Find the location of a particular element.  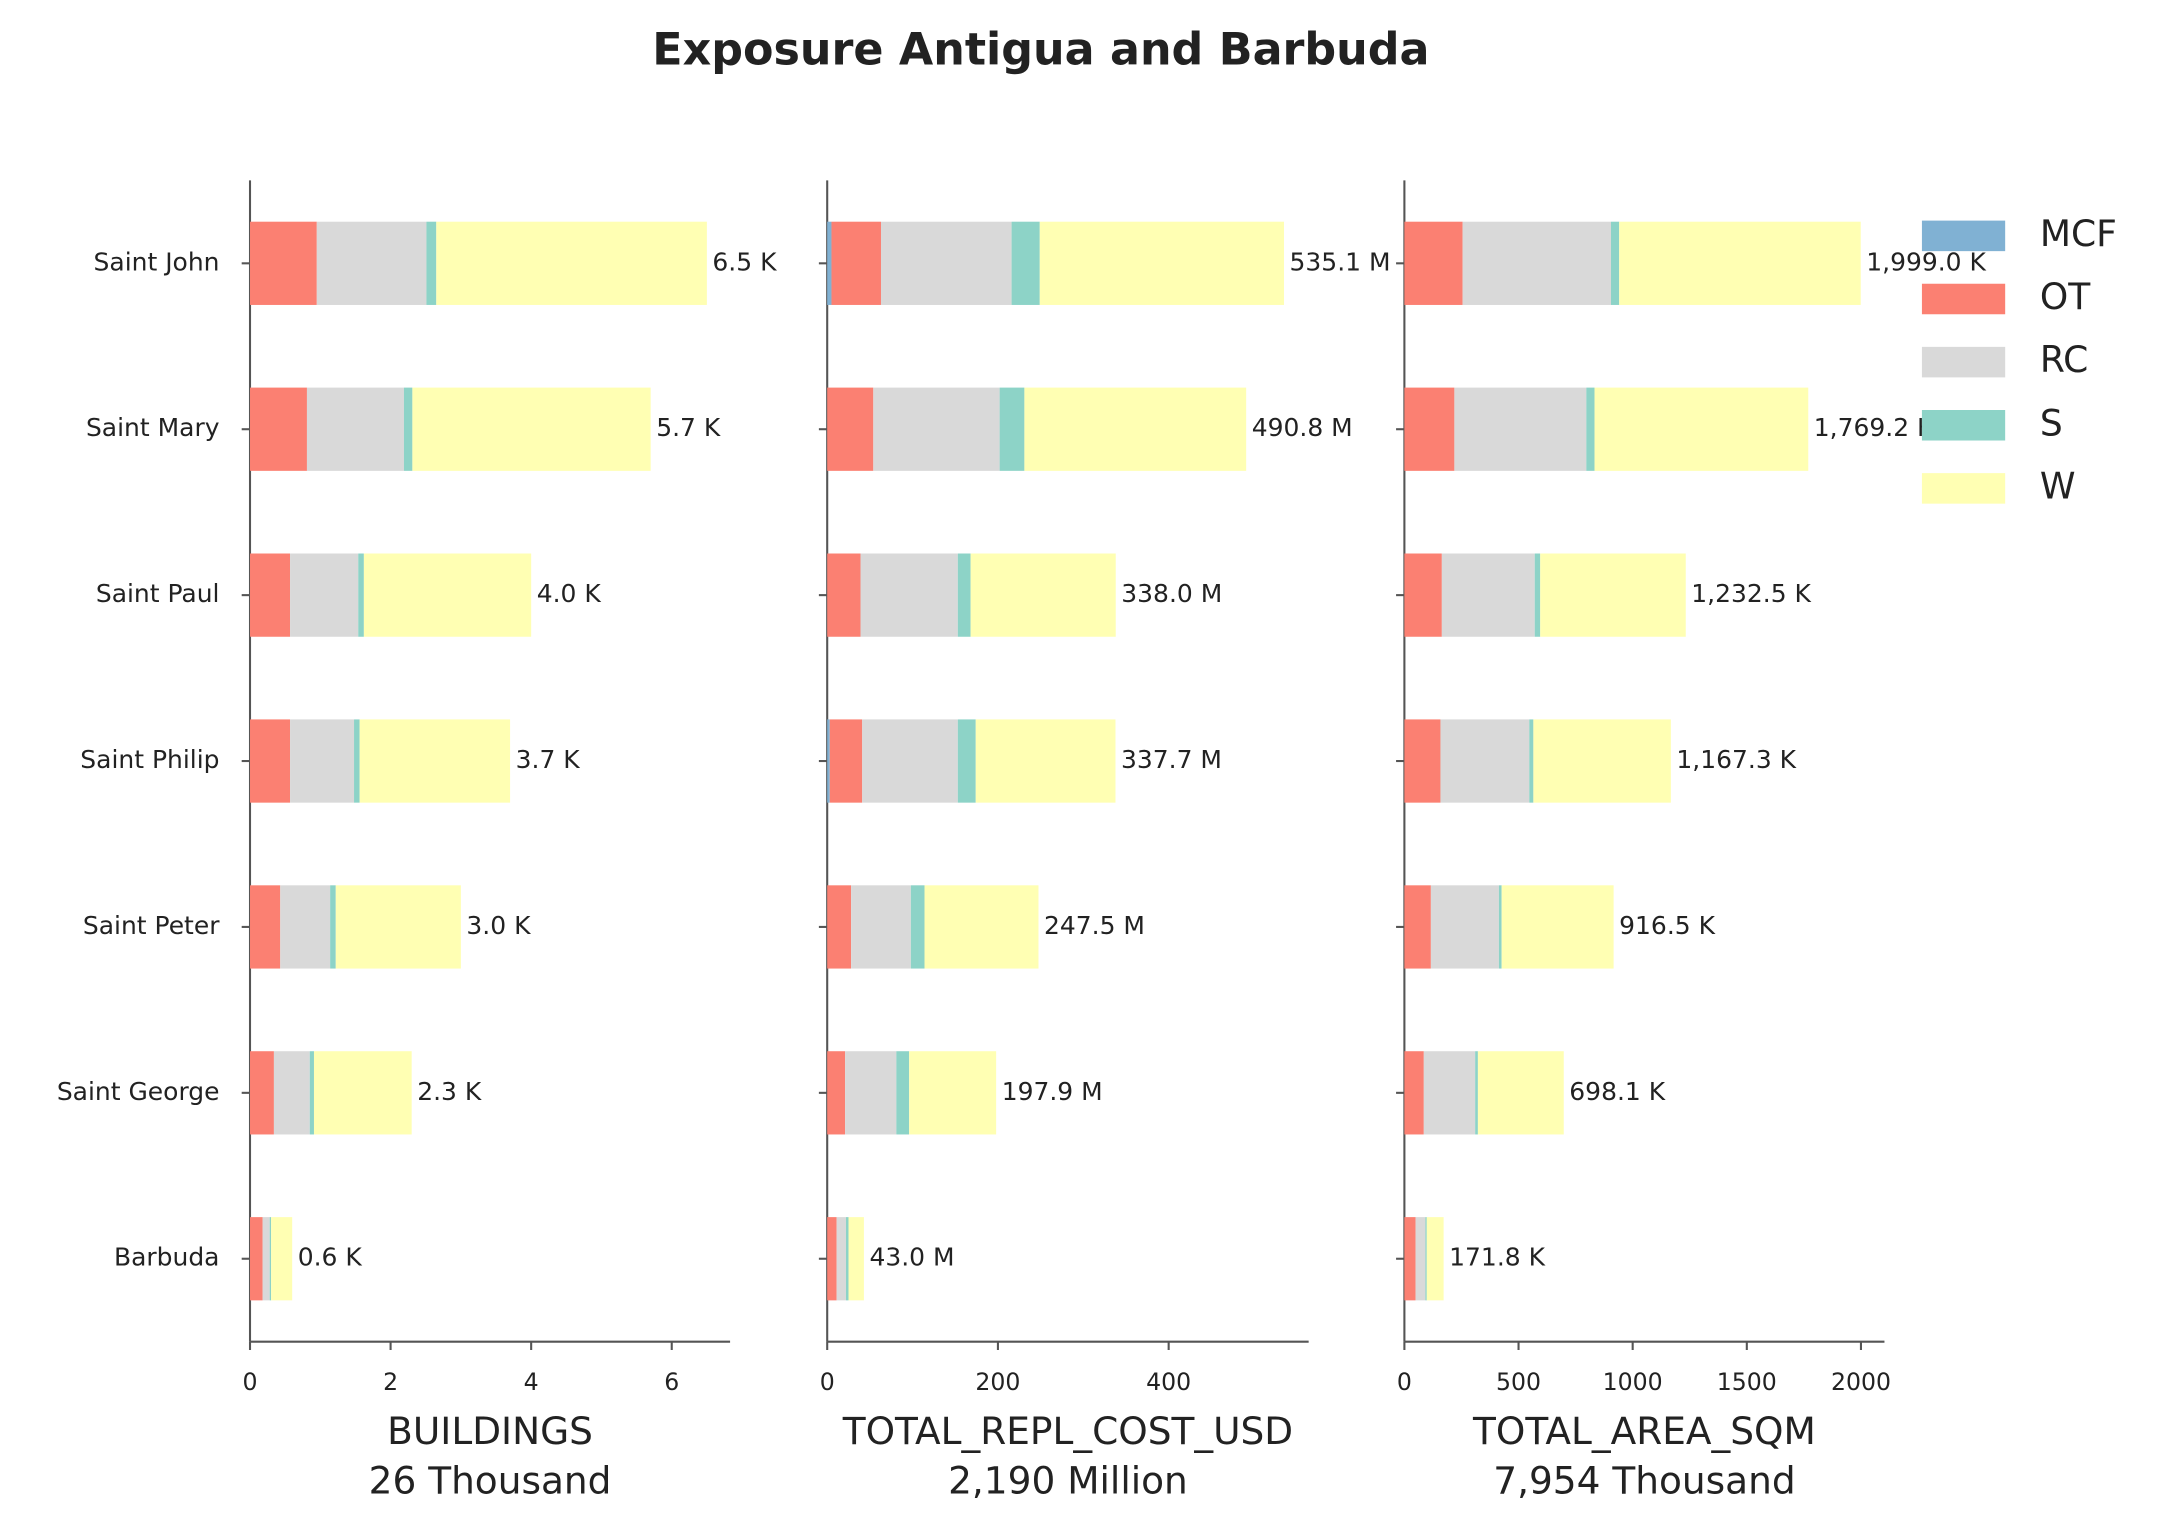

value-label: 3.7 K is located at coordinates (548, 759).